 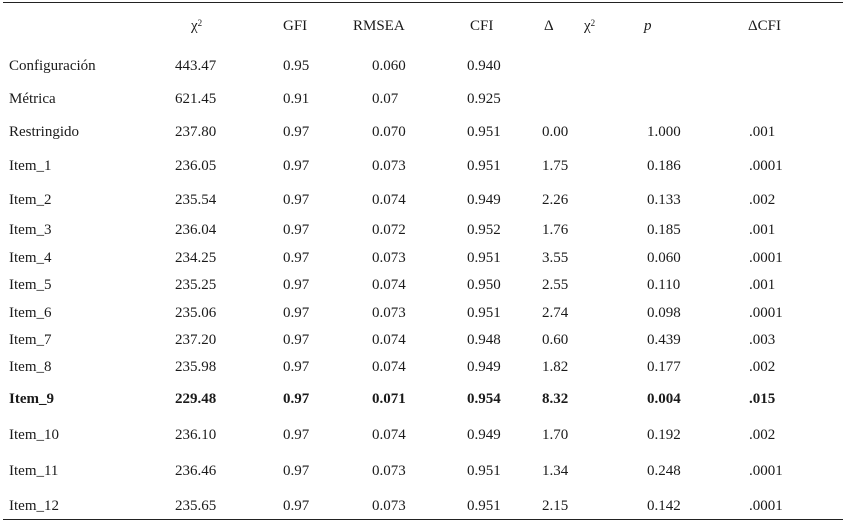 What do you see at coordinates (664, 506) in the screenshot?
I see `cell-p-value: 0.142` at bounding box center [664, 506].